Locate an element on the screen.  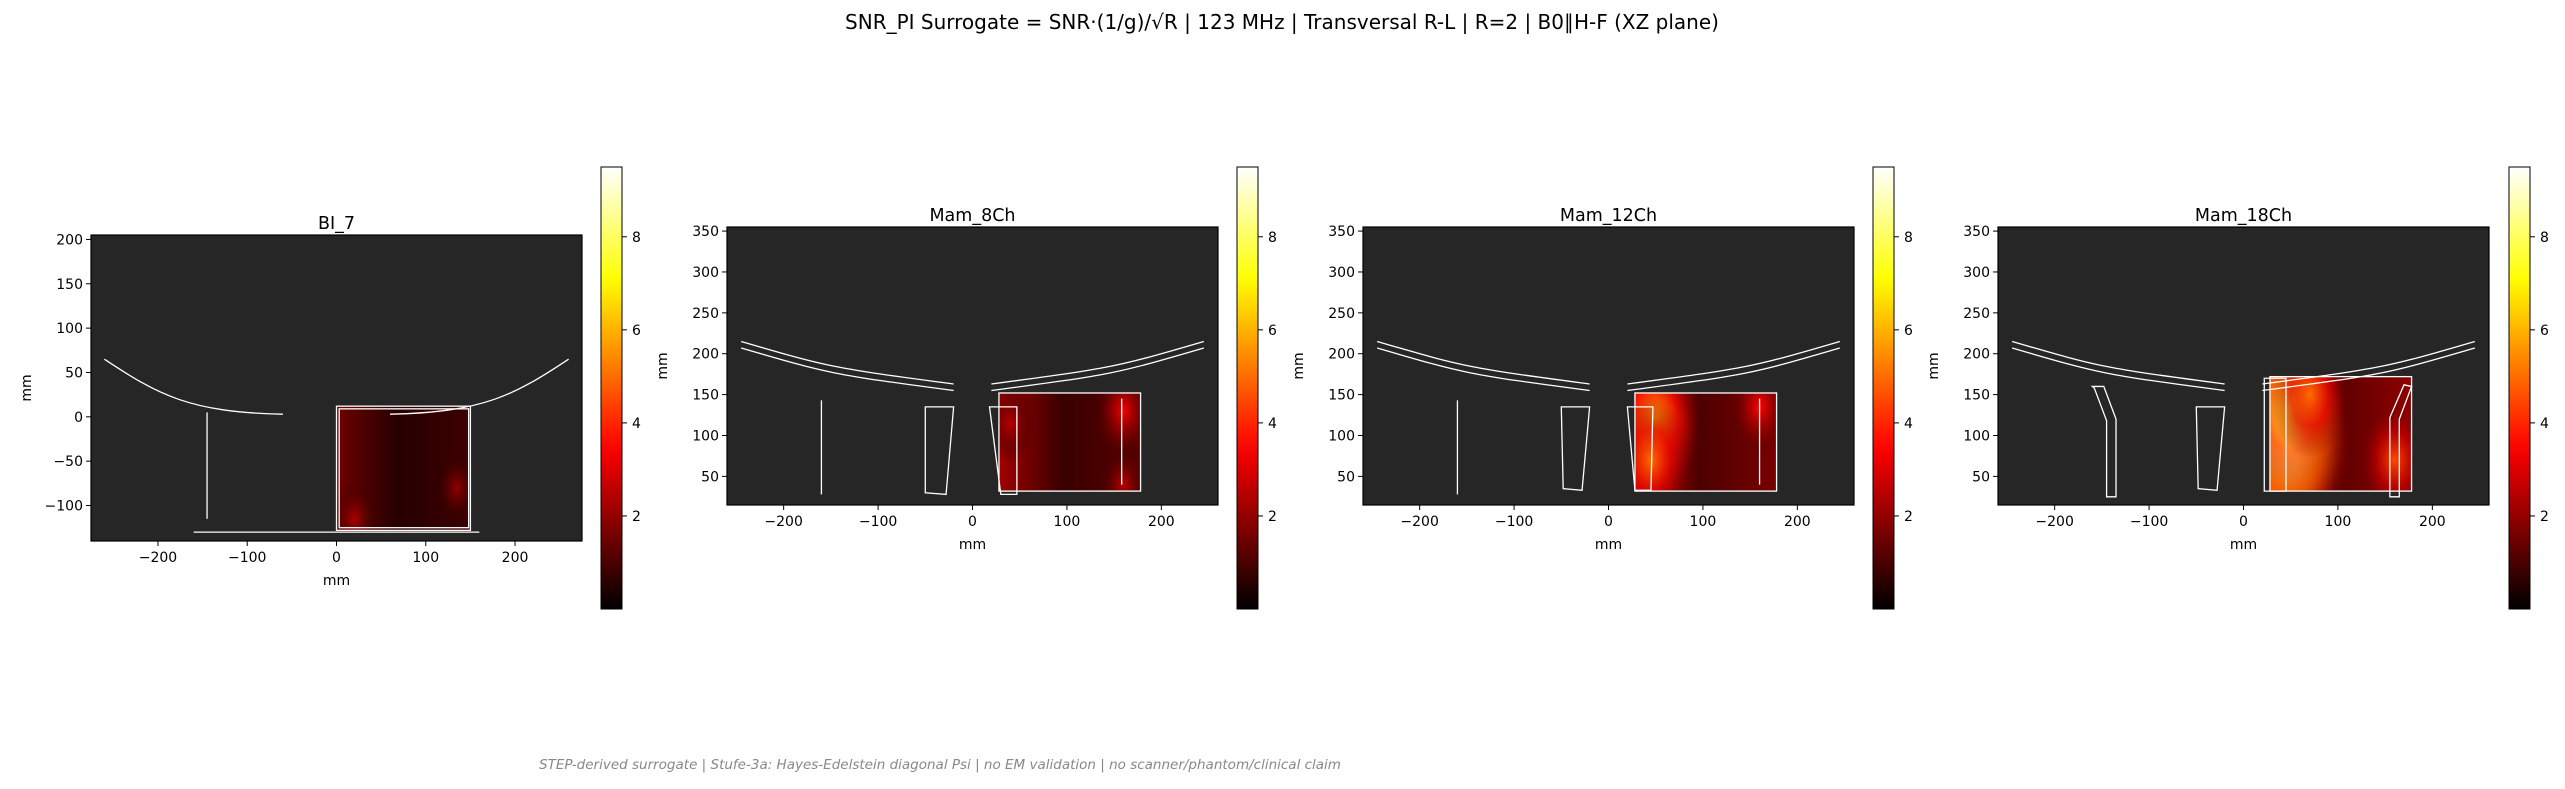
panel-title: Mam_8Ch is located at coordinates (972, 216).